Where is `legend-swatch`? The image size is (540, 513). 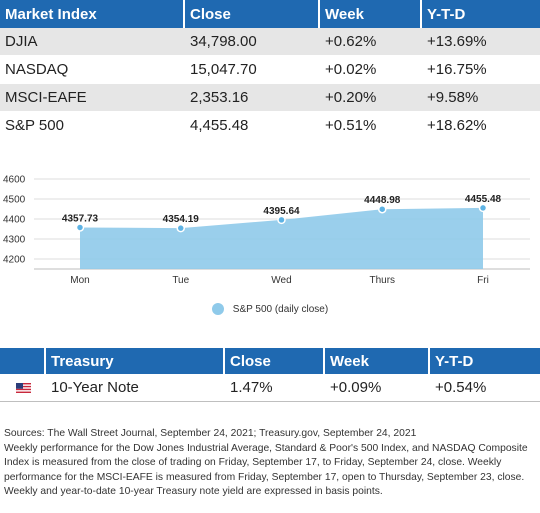
legend-swatch is located at coordinates (217, 309).